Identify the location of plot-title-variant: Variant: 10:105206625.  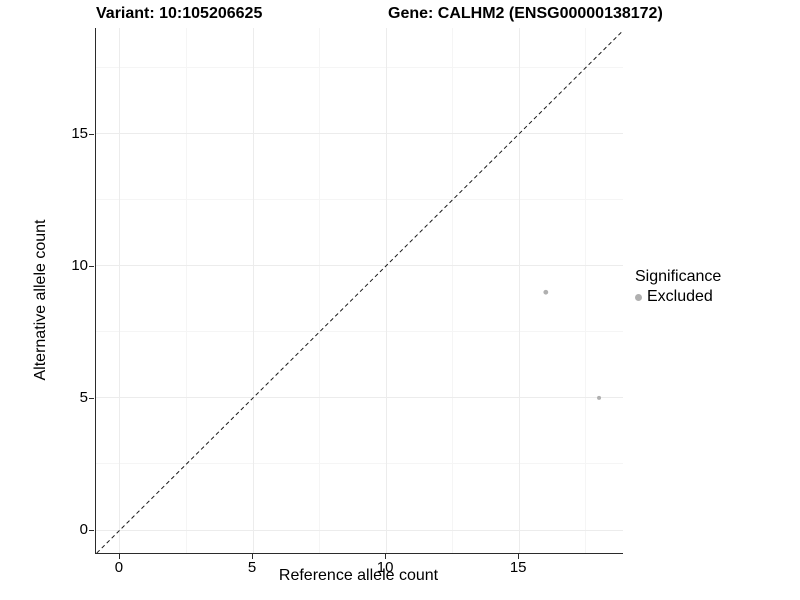
(179, 13).